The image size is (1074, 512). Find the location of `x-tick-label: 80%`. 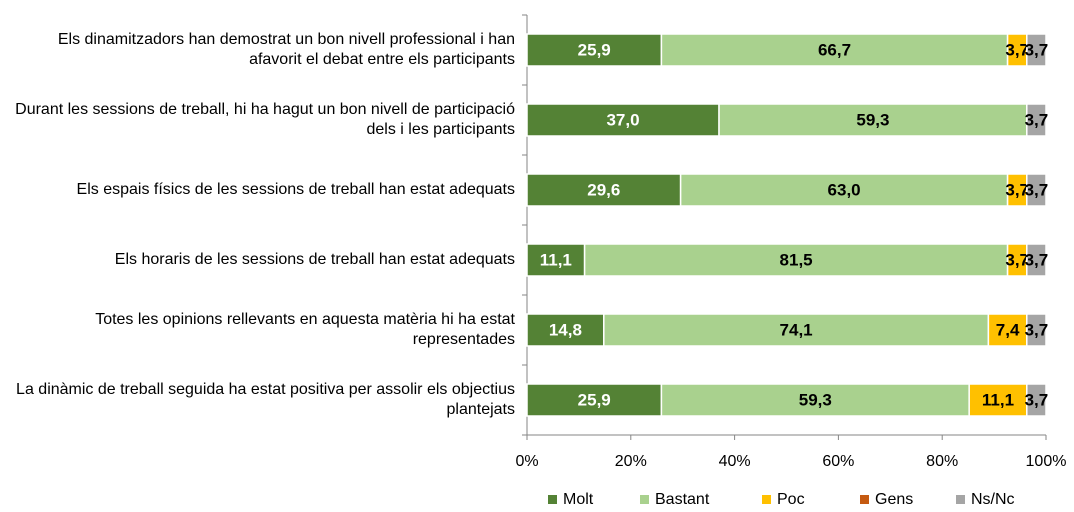

x-tick-label: 80% is located at coordinates (942, 461).